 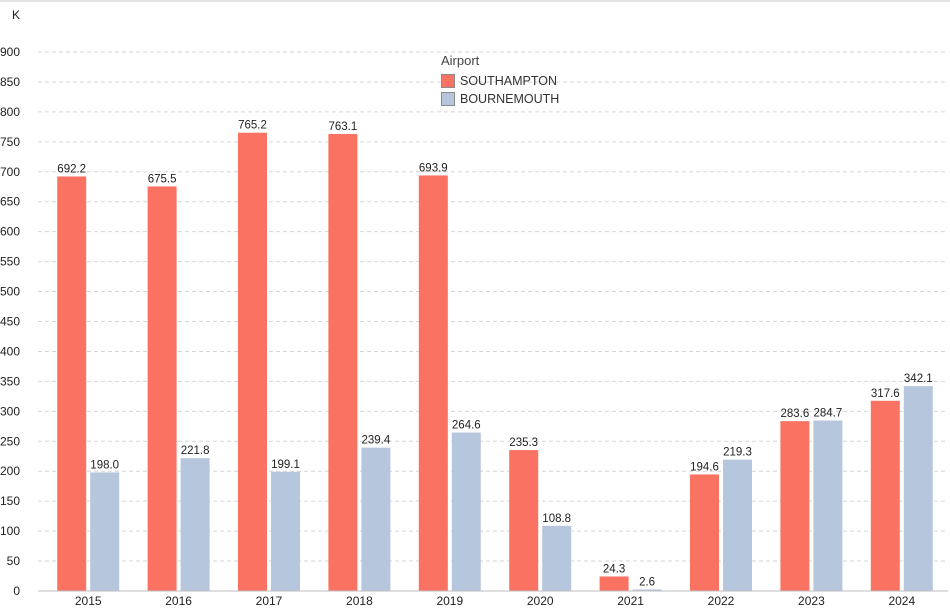 I want to click on data-label-bournemouth-2015: 198.0, so click(x=104, y=465).